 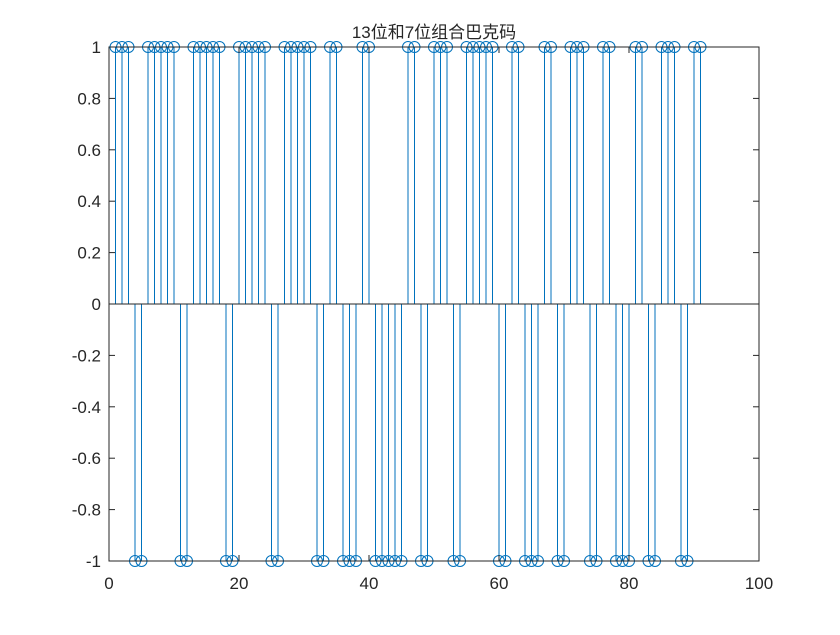 What do you see at coordinates (86, 407) in the screenshot?
I see `y-tick-label: -0.4` at bounding box center [86, 407].